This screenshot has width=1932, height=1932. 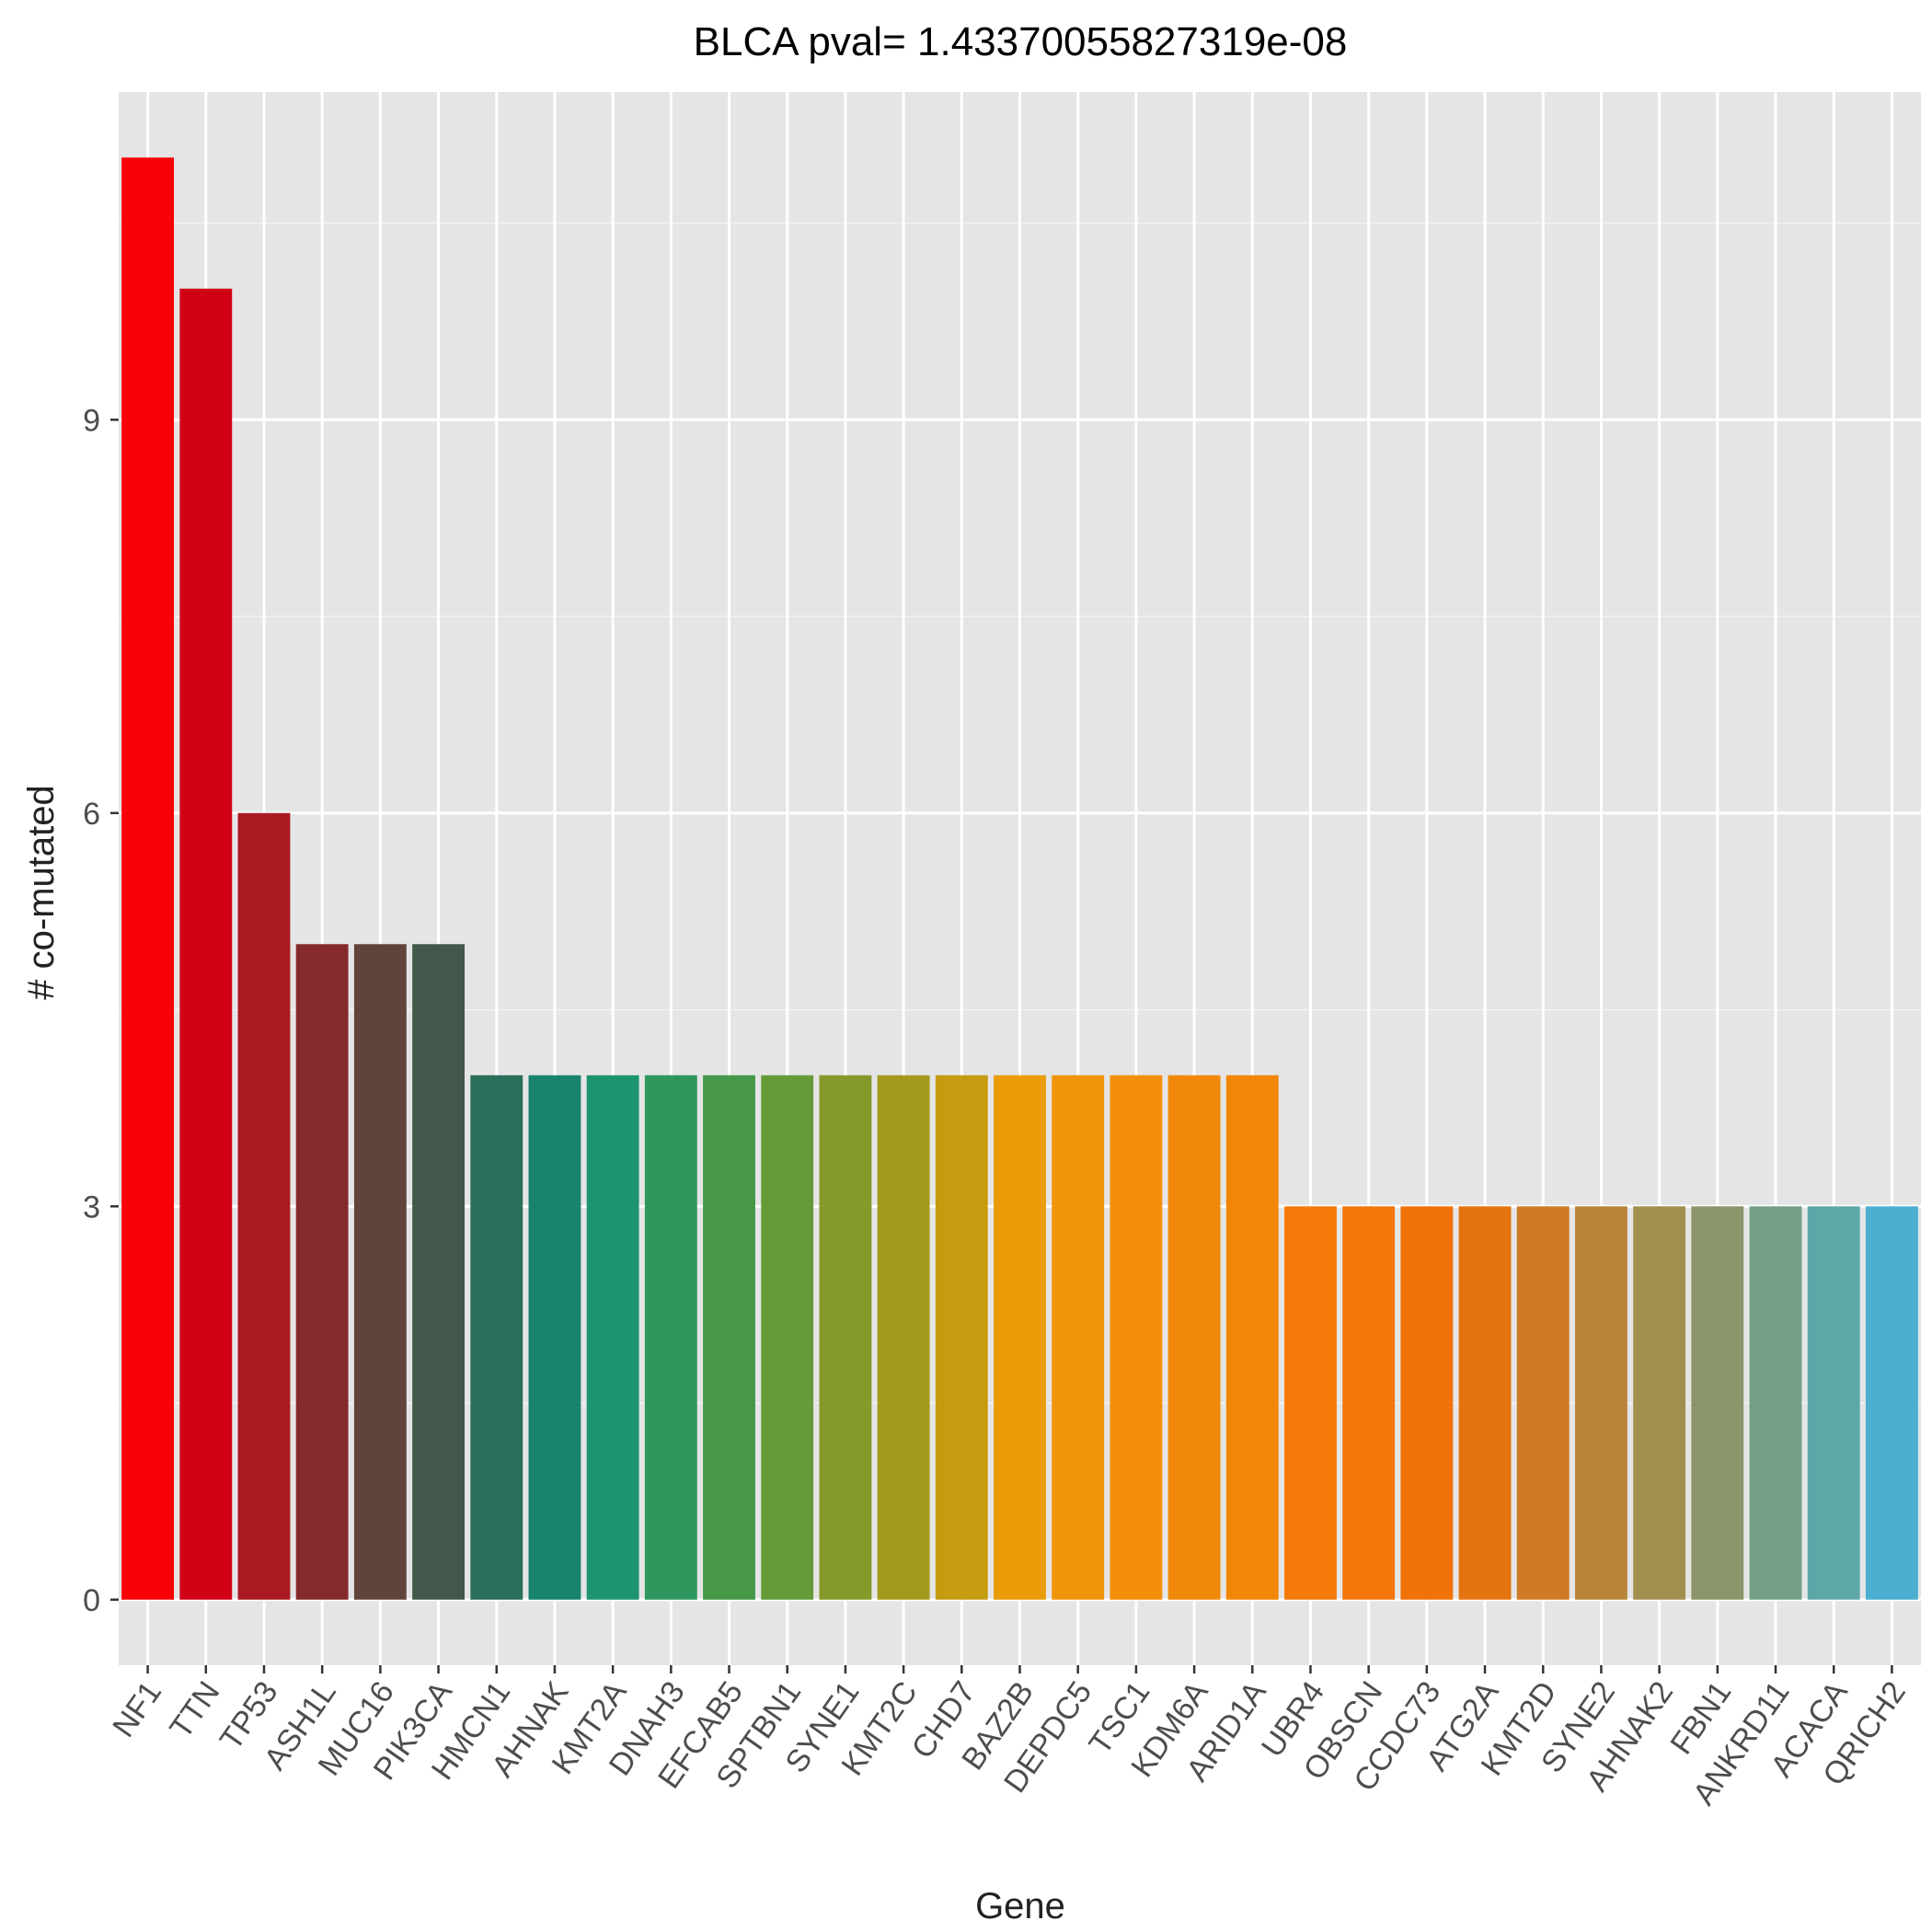 I want to click on x-tick-label: NF1, so click(x=137, y=1709).